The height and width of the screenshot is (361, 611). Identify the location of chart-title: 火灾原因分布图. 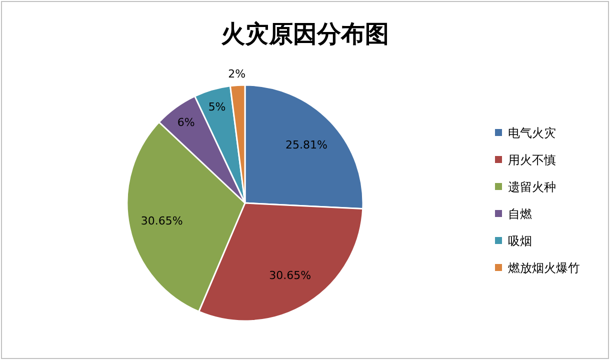
(304, 34).